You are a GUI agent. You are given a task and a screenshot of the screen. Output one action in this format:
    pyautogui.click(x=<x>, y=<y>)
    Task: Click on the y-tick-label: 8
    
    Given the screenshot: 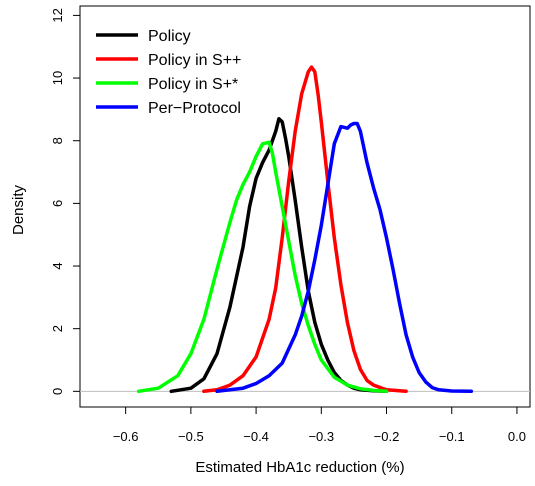 What is the action you would take?
    pyautogui.click(x=57, y=140)
    